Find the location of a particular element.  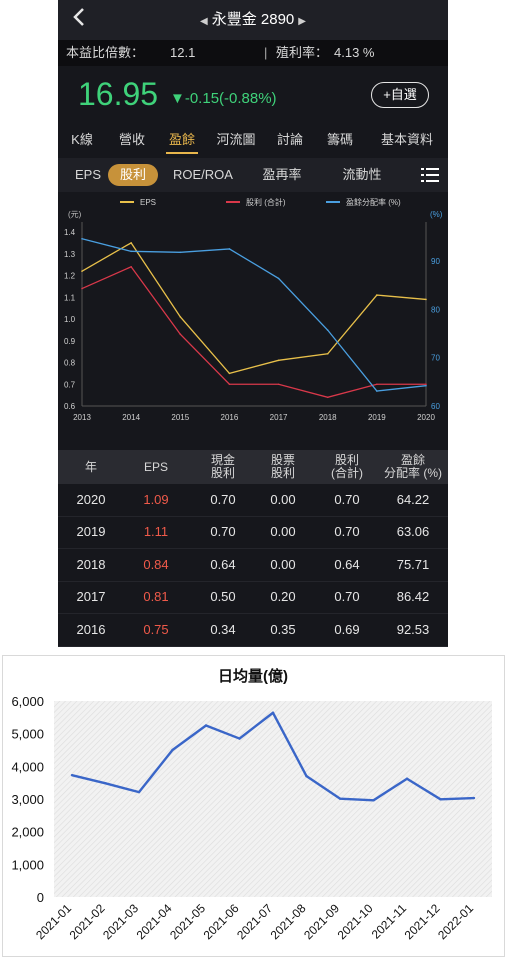

th-stock-div: 股票 股利 is located at coordinates (283, 467).